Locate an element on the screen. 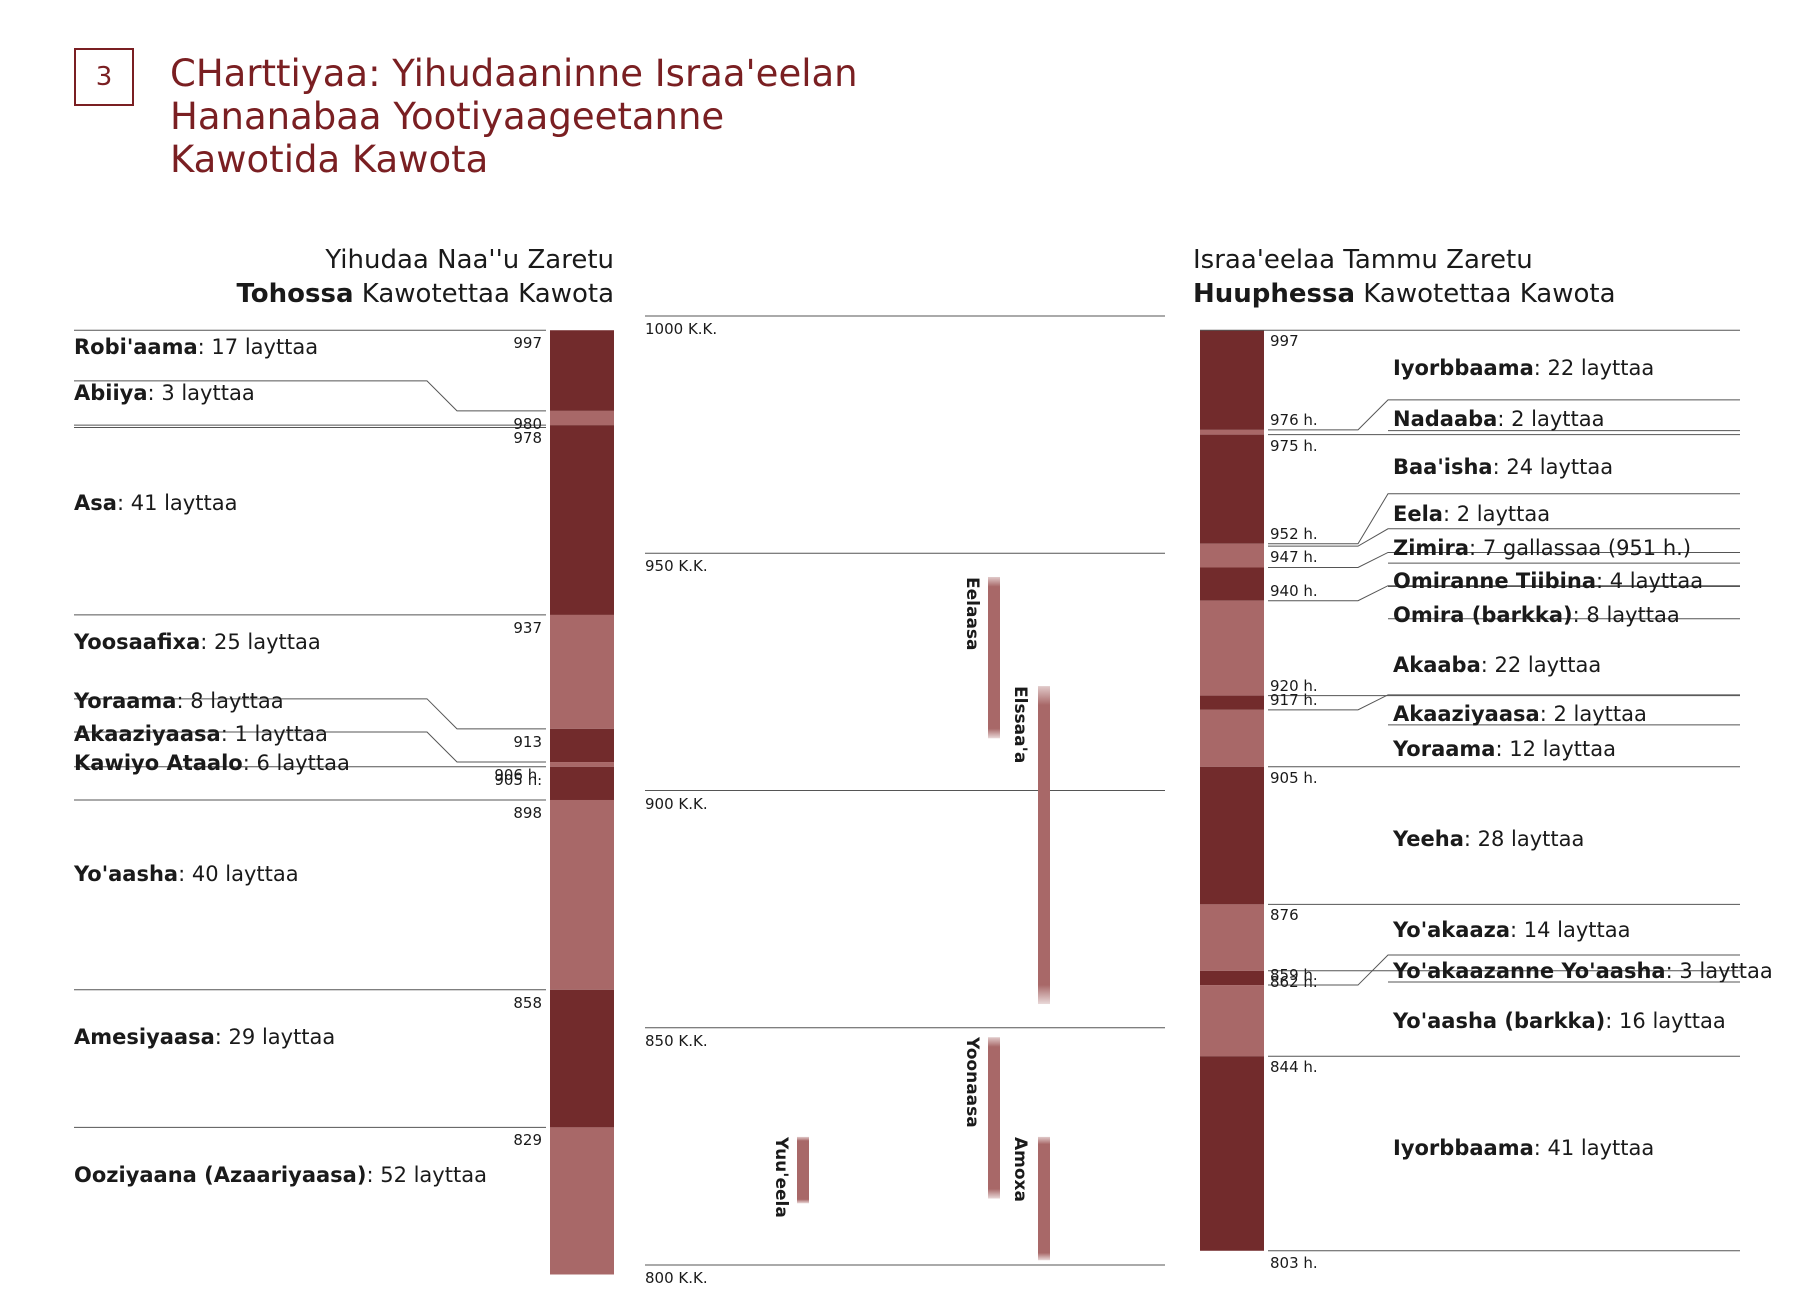 The height and width of the screenshot is (1300, 1800). reign-label: Omiranne Tiibina: 4 layttaa is located at coordinates (1548, 581).